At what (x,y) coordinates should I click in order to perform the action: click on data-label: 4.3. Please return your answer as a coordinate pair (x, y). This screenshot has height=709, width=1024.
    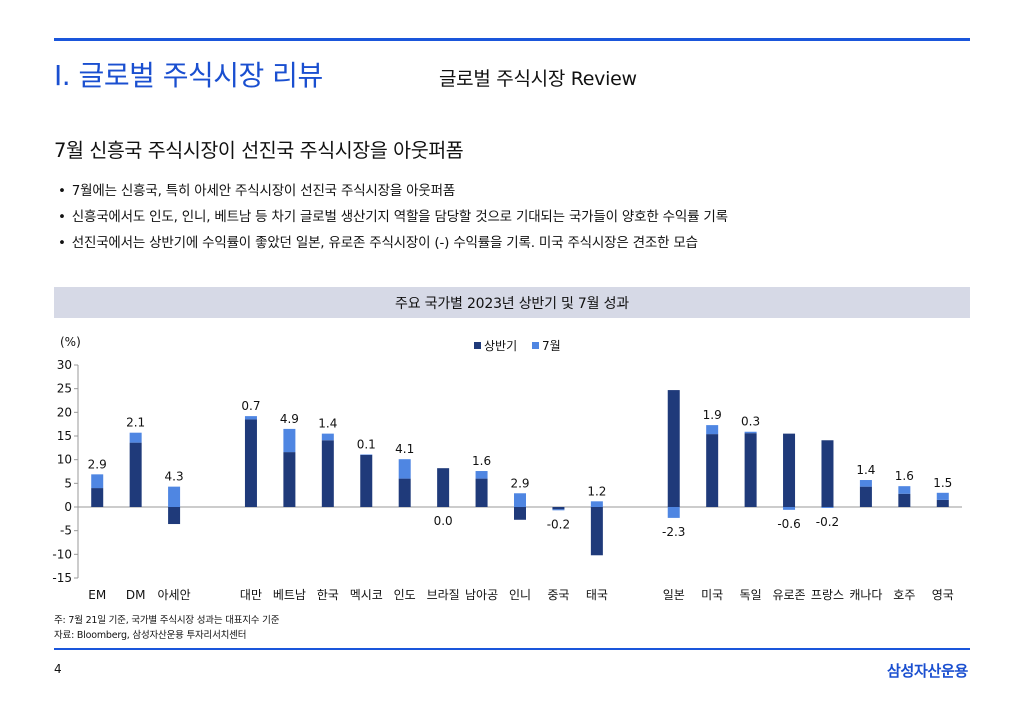
    Looking at the image, I should click on (174, 477).